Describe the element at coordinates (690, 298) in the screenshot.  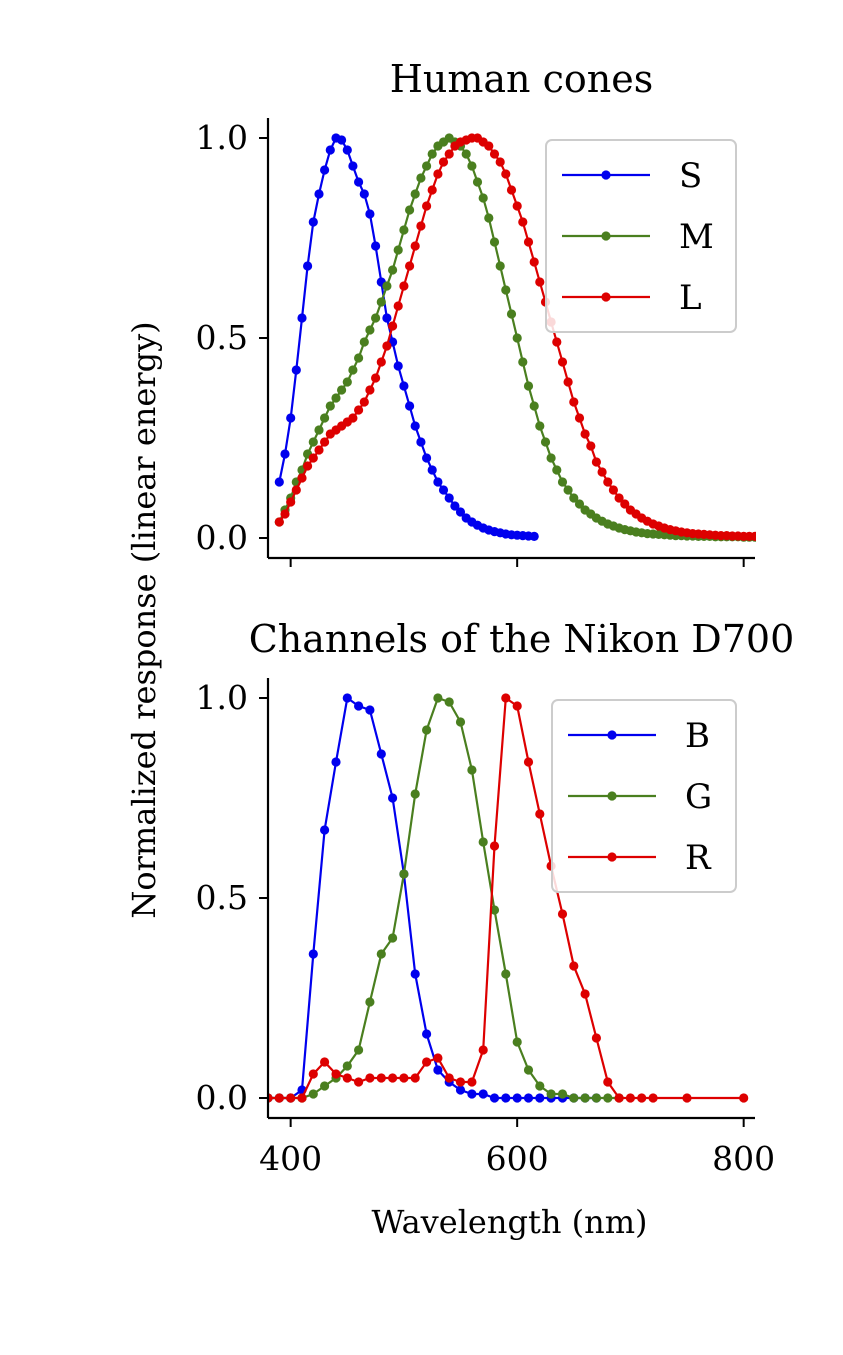
I see `legend-label-L: L` at that location.